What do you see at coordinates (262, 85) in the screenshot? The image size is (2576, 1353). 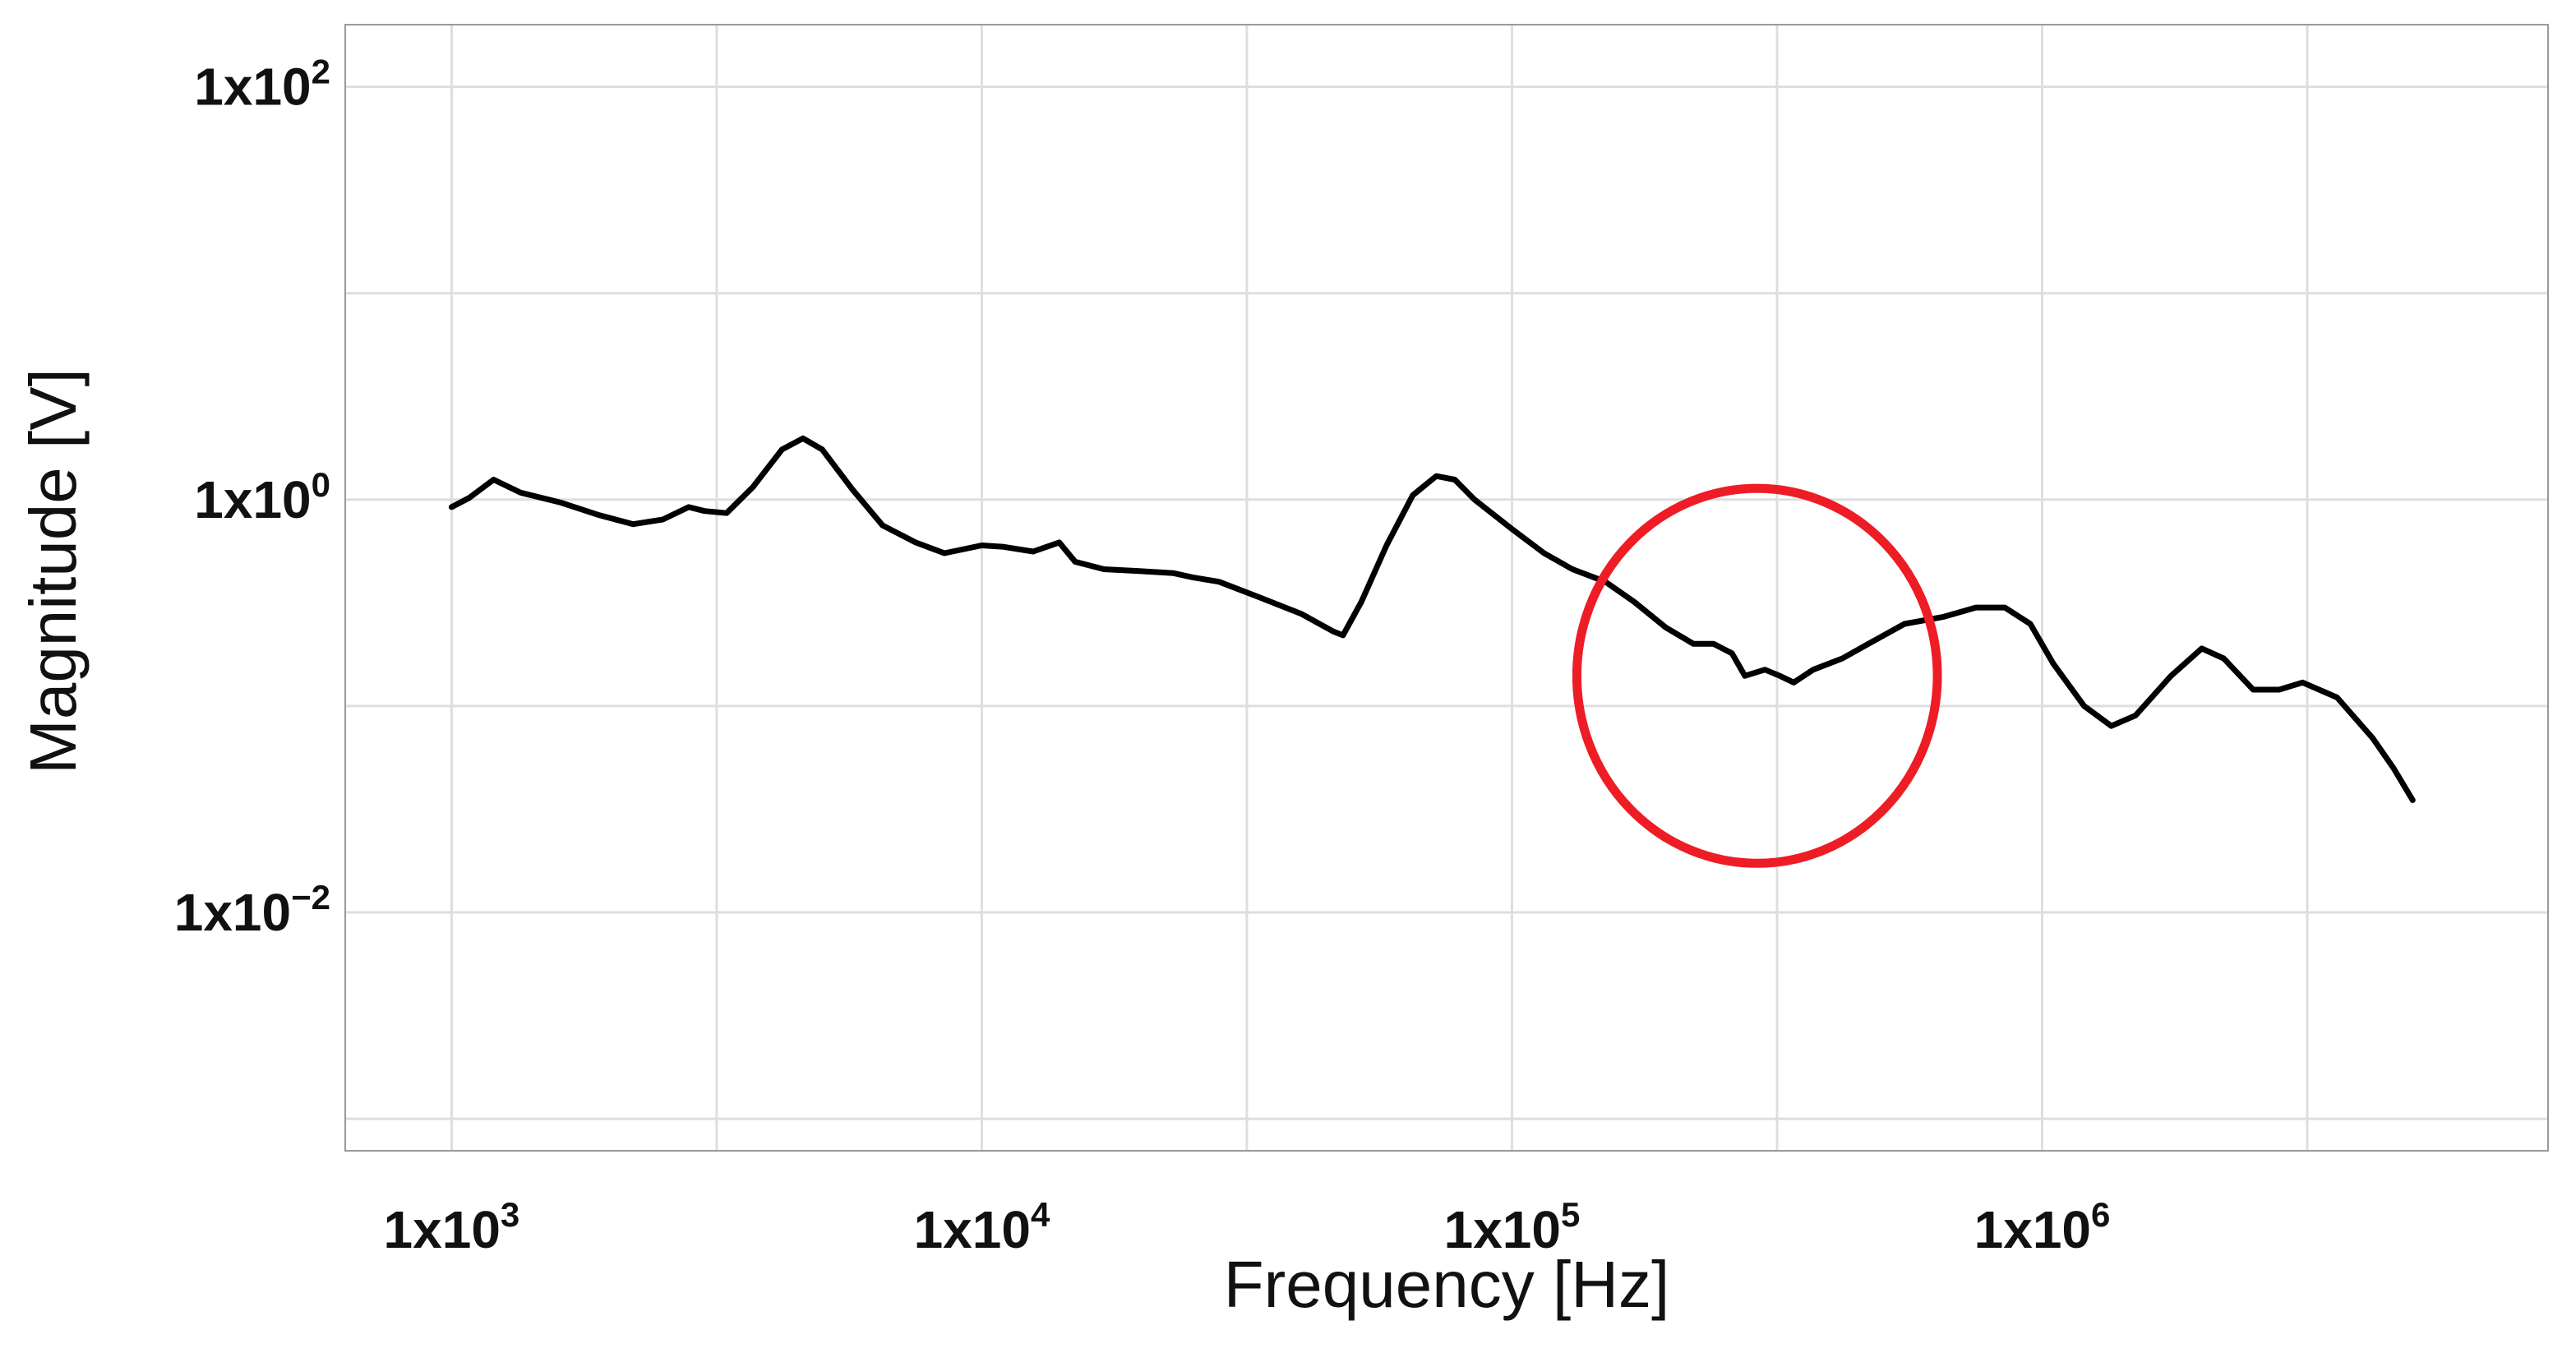 I see `y-tick-label: 1x10²` at bounding box center [262, 85].